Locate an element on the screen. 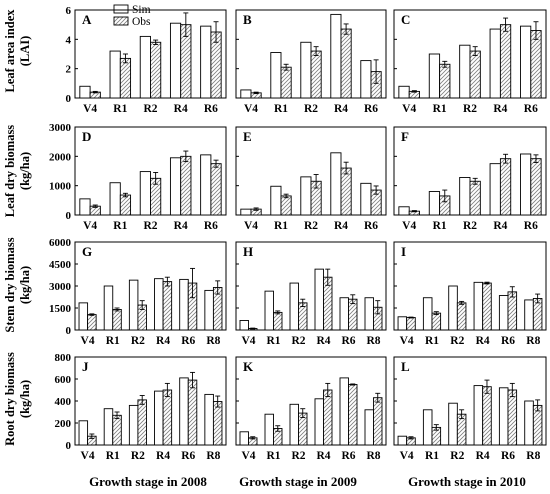 Image resolution: width=550 pixels, height=494 pixels. panel-label: A is located at coordinates (87, 19).